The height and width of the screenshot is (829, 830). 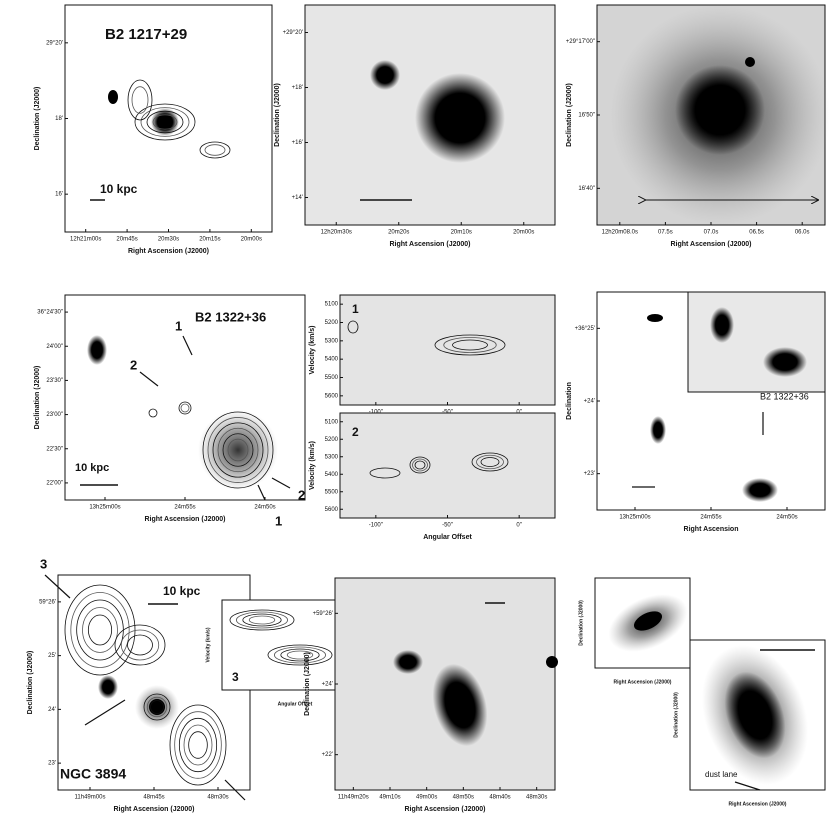 I want to click on x-tick-label: 48m50s, so click(x=463, y=798).